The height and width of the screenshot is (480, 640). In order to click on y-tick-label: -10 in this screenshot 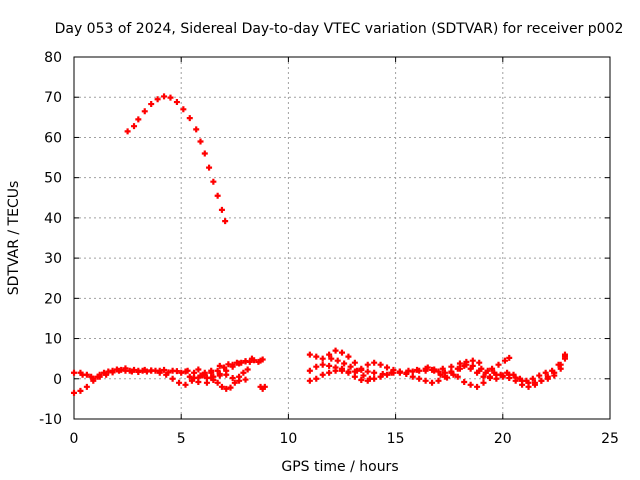, I will do `click(50, 420)`.